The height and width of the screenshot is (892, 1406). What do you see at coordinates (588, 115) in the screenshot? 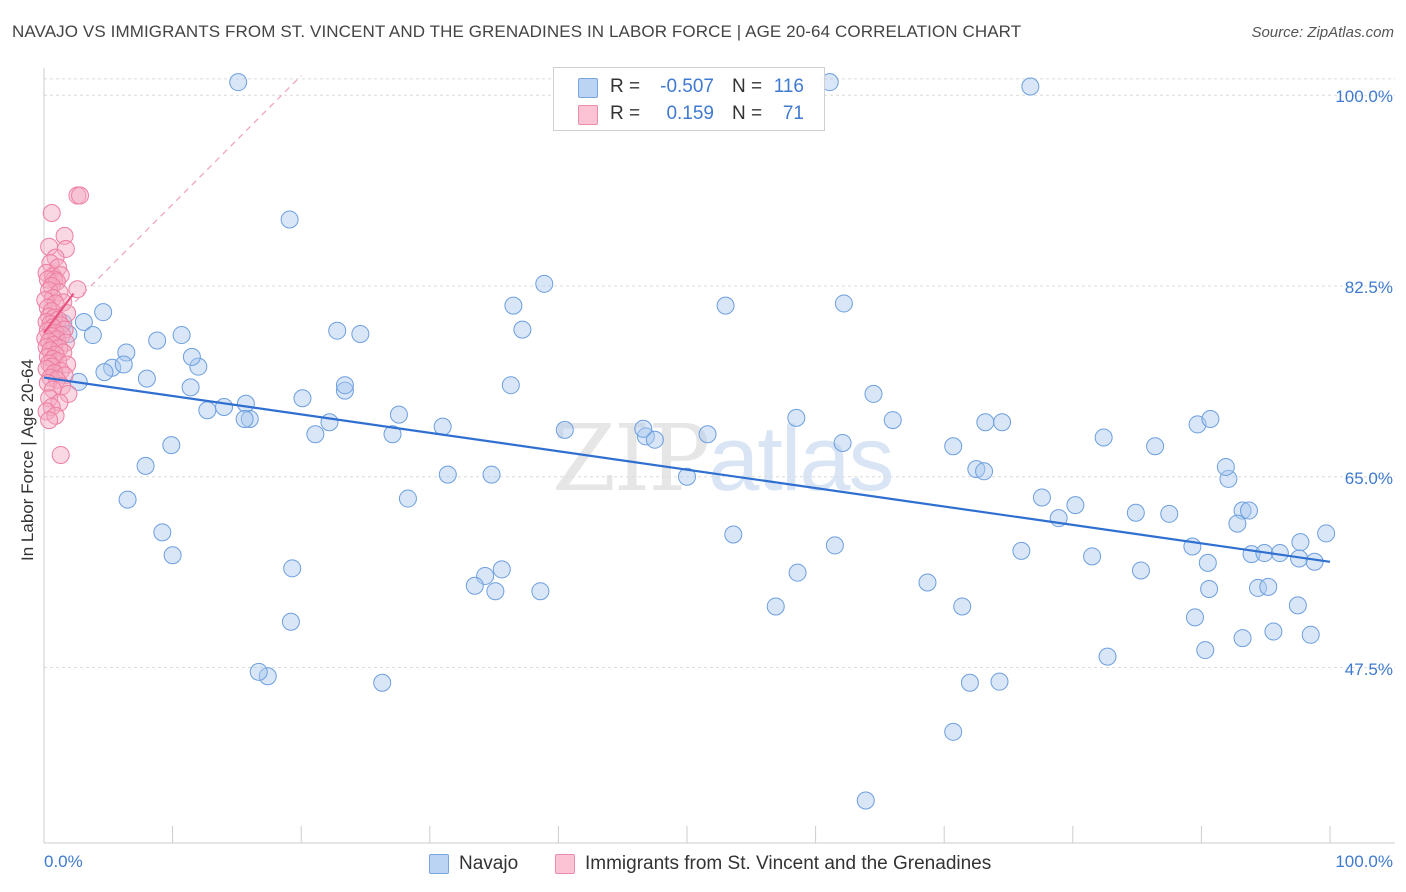
I see `svg-swatch` at bounding box center [588, 115].